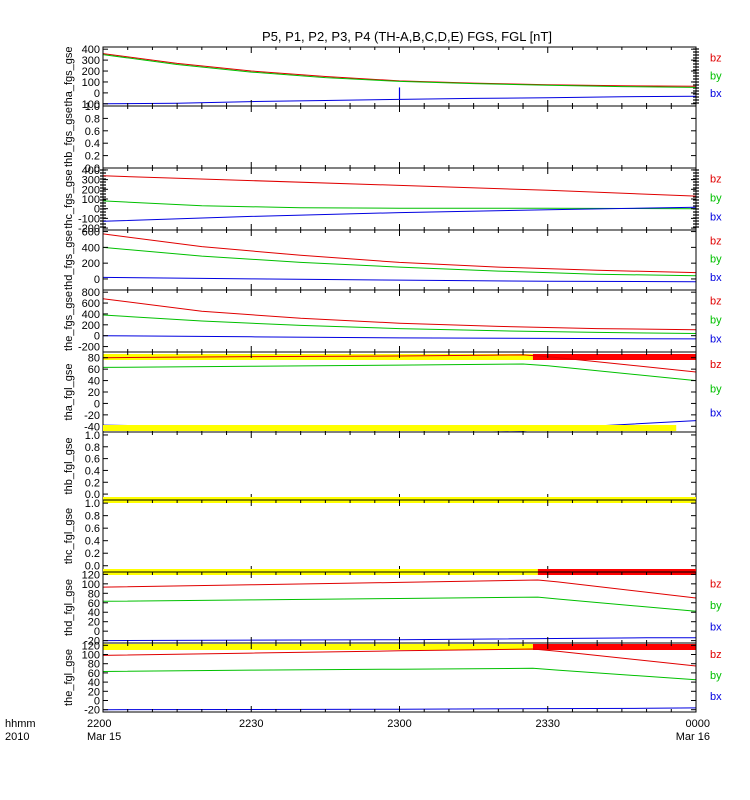 Image resolution: width=750 pixels, height=800 pixels. What do you see at coordinates (89, 219) in the screenshot?
I see `y-tick-label: -100` at bounding box center [89, 219].